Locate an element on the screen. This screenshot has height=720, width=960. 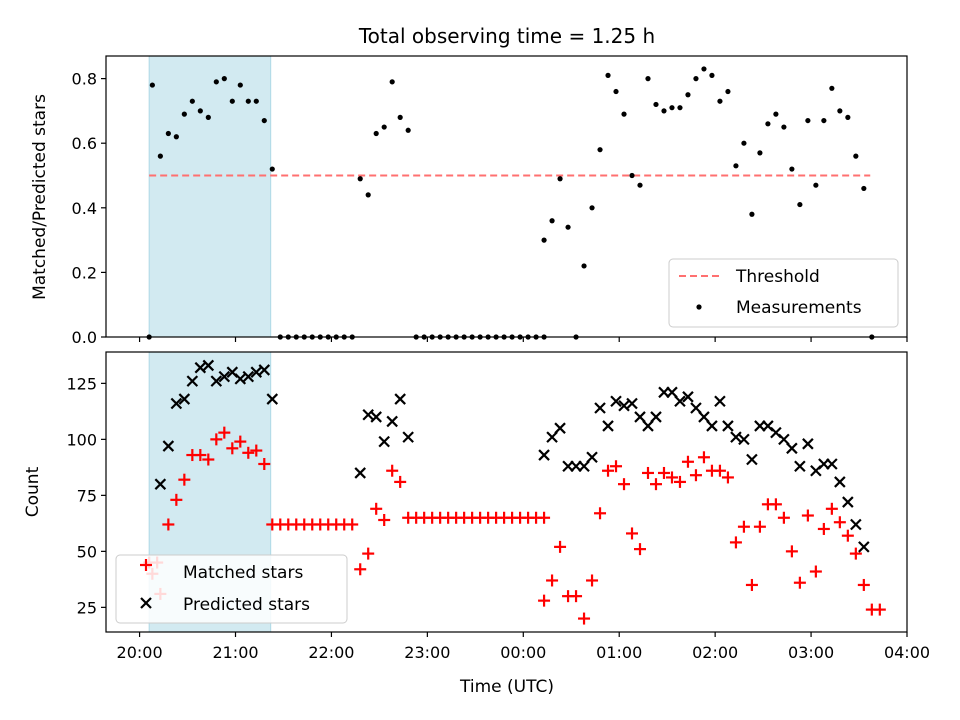
y-tick-label: 50 is located at coordinates (87, 551).